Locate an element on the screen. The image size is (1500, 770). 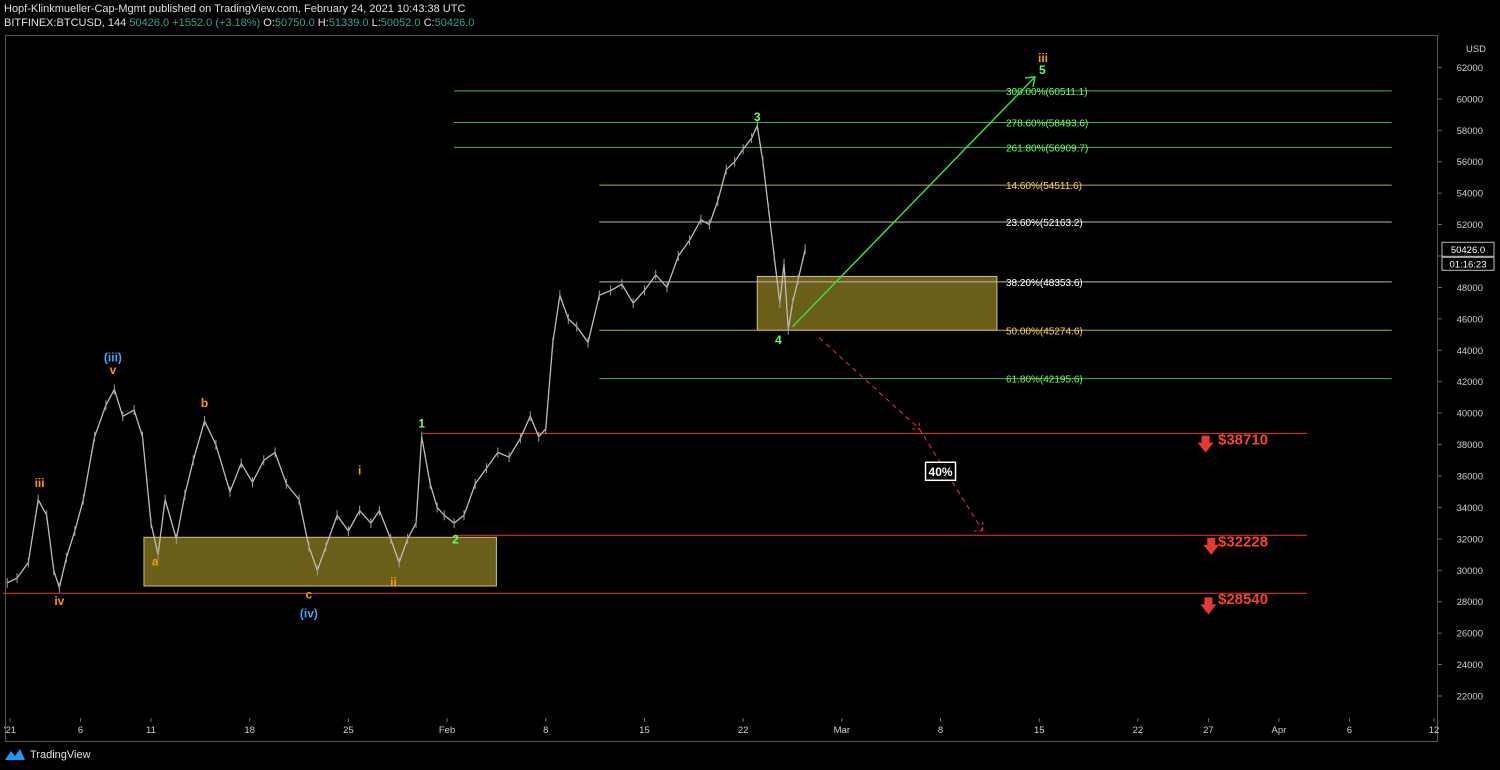
footer: TradingView is located at coordinates (47, 754).